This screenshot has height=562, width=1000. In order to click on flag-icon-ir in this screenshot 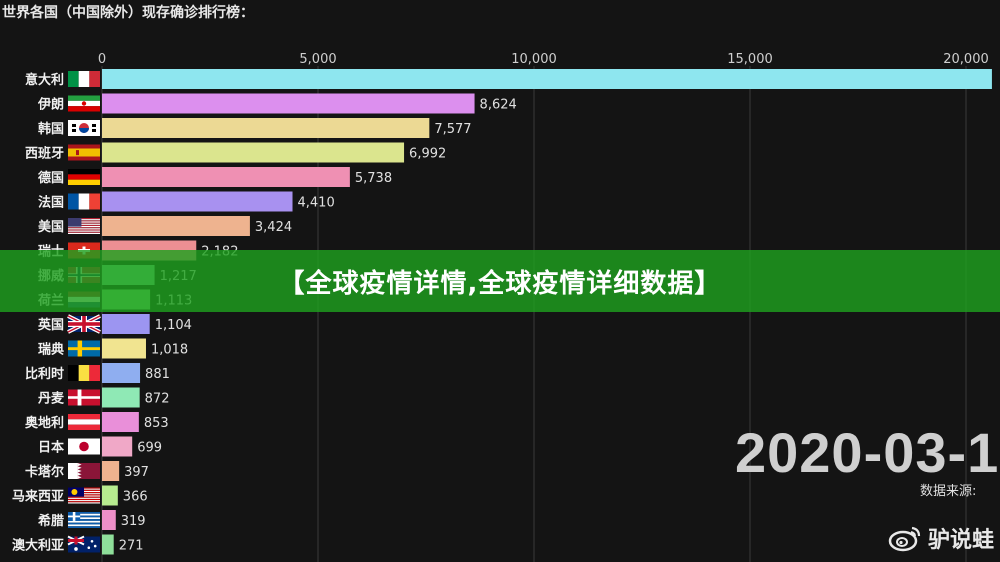, I will do `click(84, 103)`.